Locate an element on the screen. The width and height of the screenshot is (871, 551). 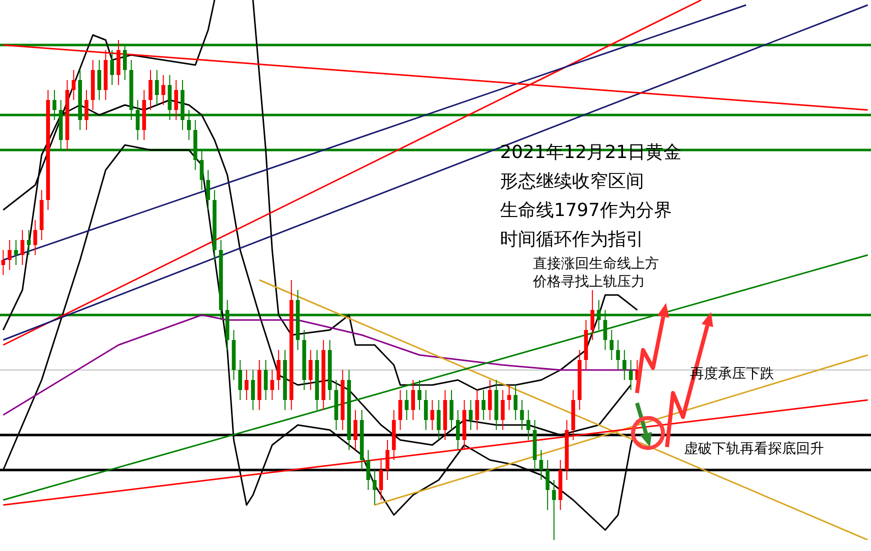
annotation: 虚破下轨再看探底回升 is located at coordinates (754, 449).